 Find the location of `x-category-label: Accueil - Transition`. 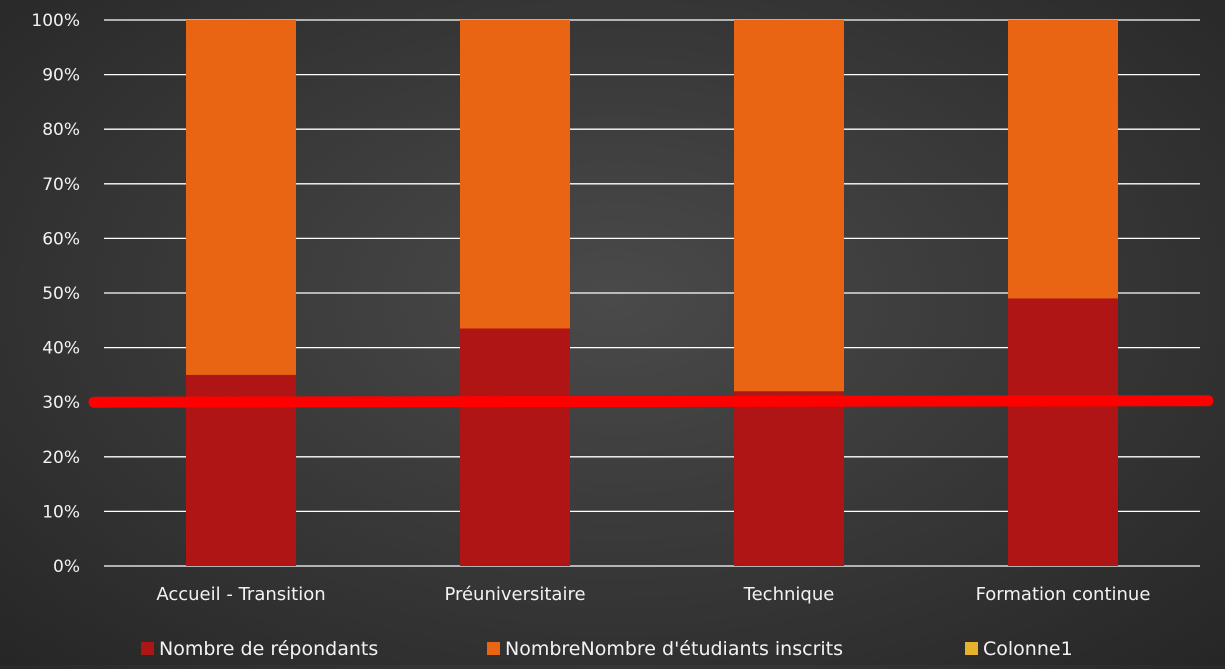

x-category-label: Accueil - Transition is located at coordinates (240, 594).